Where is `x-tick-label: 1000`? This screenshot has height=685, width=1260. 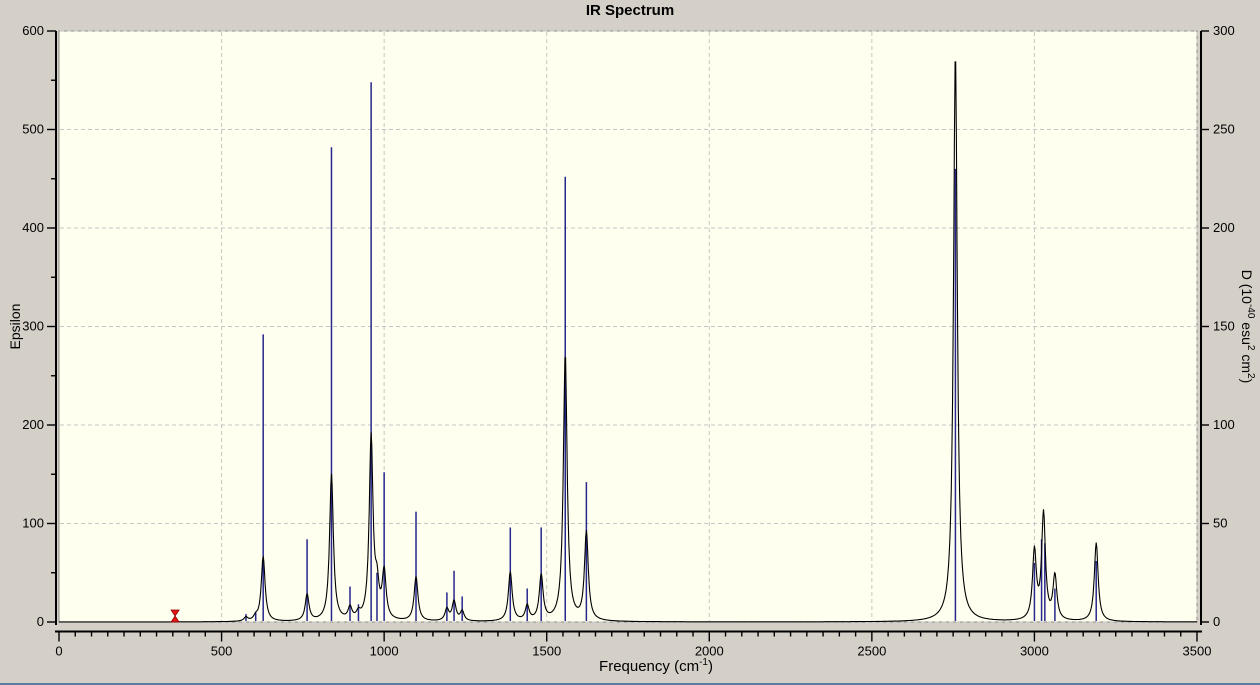
x-tick-label: 1000 is located at coordinates (384, 651).